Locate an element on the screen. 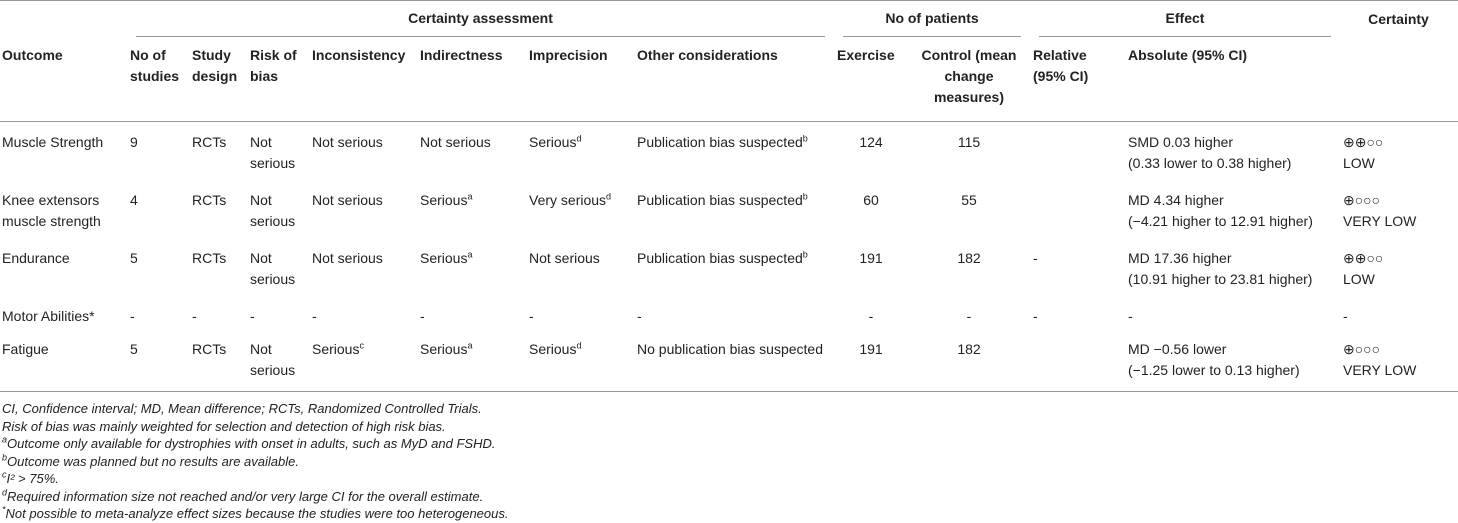 This screenshot has height=523, width=1458. cell-line: SMD 0.03 higher is located at coordinates (1181, 142).